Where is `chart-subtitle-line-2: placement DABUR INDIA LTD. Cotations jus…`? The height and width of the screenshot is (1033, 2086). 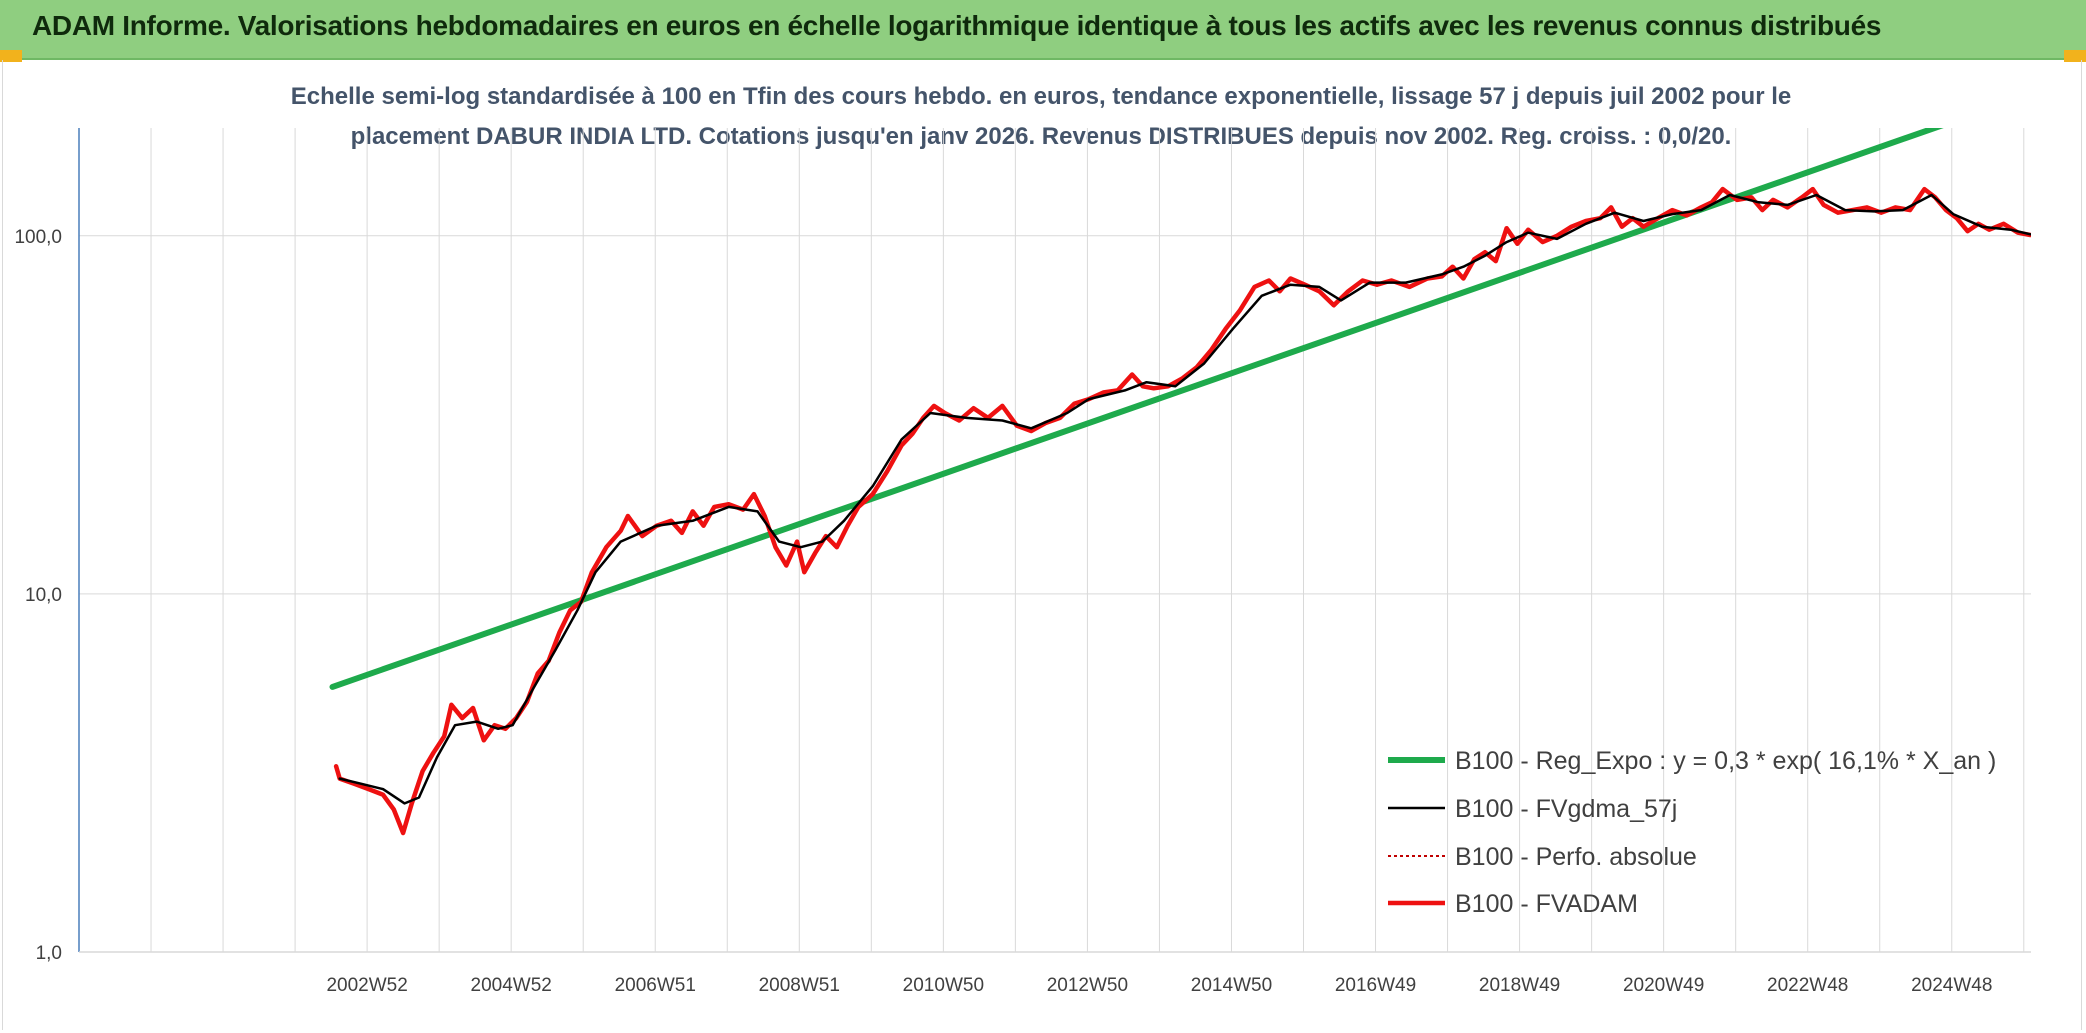
chart-subtitle-line-2: placement DABUR INDIA LTD. Cotations jus… is located at coordinates (1041, 136).